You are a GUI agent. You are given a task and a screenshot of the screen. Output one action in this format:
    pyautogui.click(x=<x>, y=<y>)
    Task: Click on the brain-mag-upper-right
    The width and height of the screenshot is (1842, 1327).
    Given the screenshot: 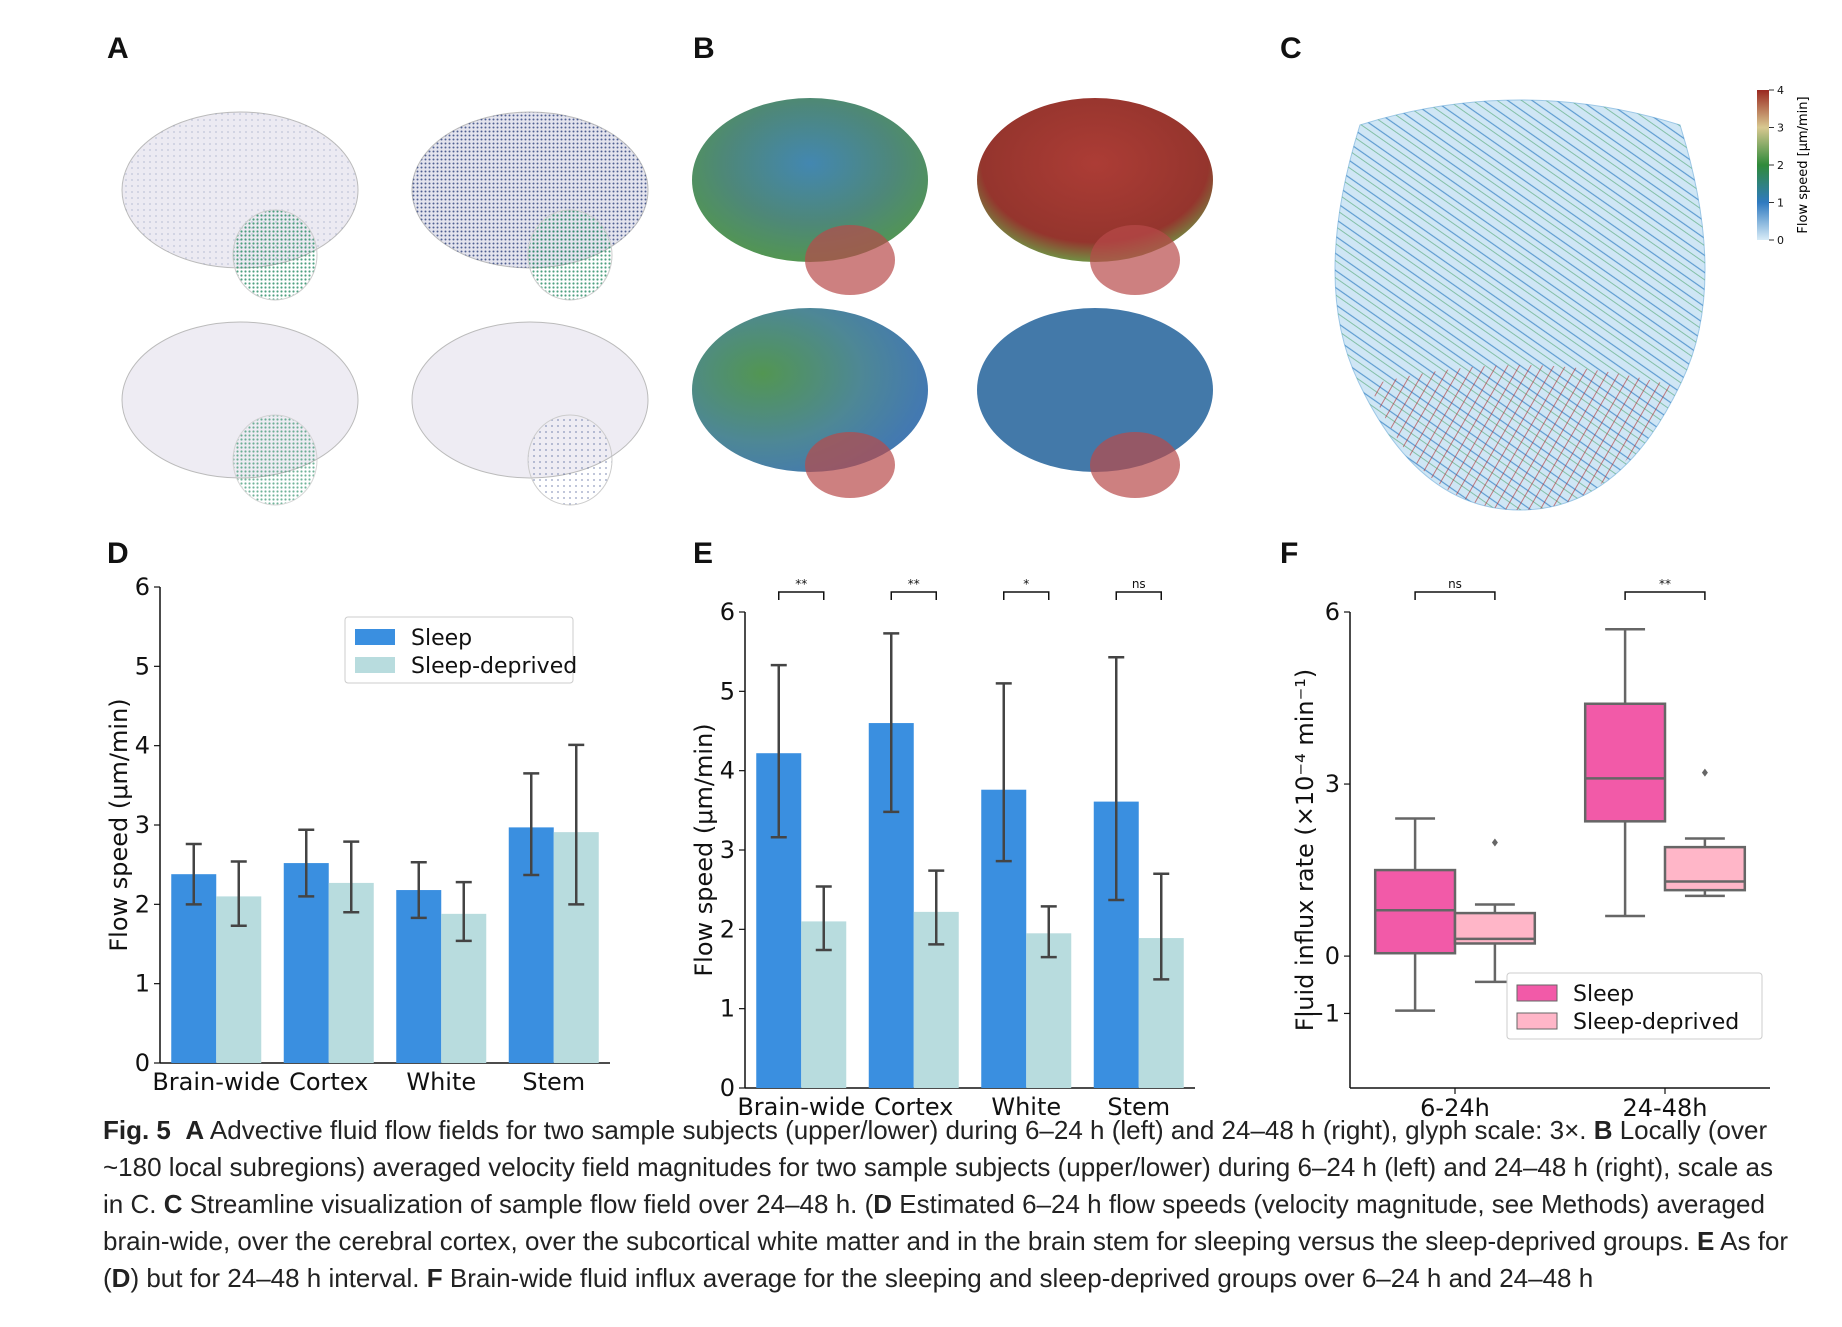 What is the action you would take?
    pyautogui.click(x=1095, y=196)
    